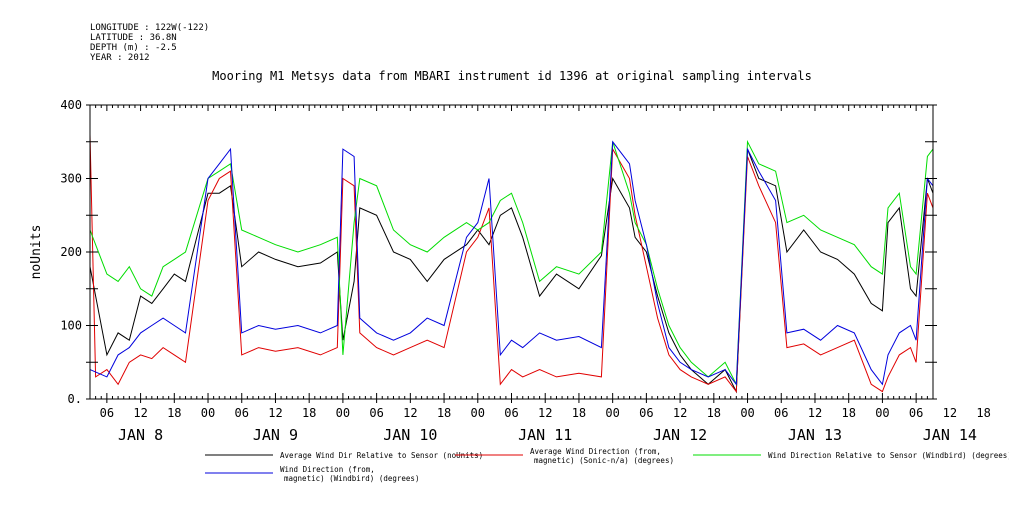 This screenshot has height=508, width=1009. I want to click on legend-label: Wind Direction (from,, so click(327, 469).